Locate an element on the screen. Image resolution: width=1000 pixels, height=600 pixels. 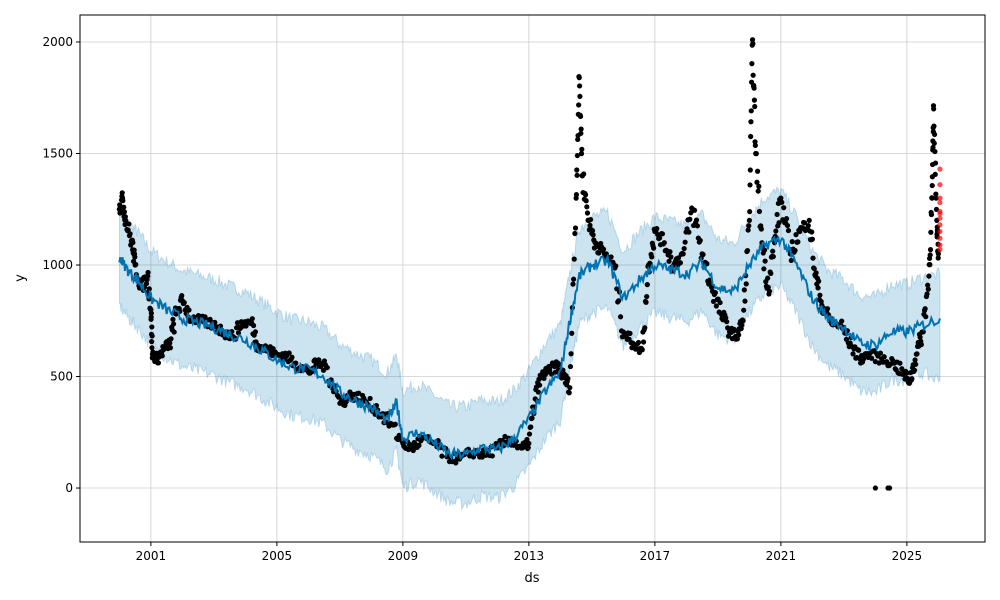
x-axis: 2001 2005 2009 2013 2017 2021 2025 is located at coordinates (529, 552).